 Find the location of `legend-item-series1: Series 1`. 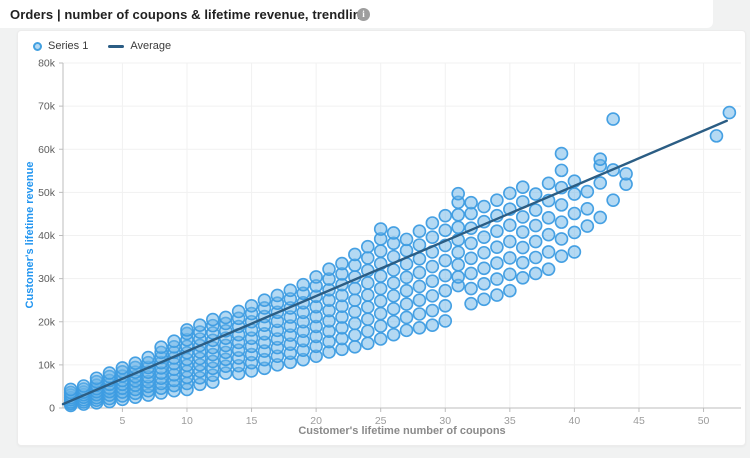

legend-item-series1: Series 1 is located at coordinates (60, 46).